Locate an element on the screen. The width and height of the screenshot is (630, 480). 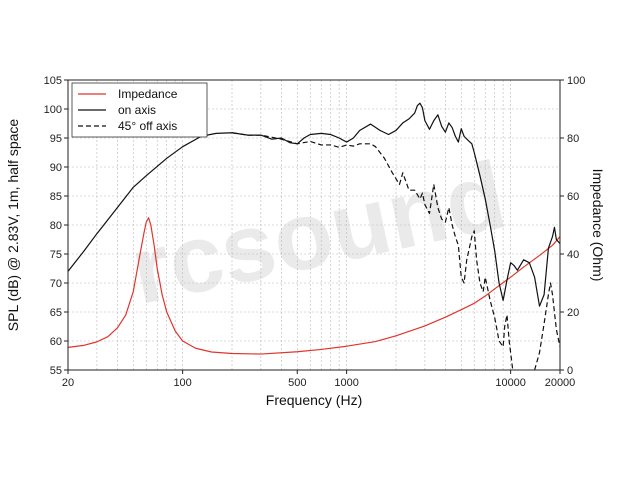
x-tick-label: 1000 is located at coordinates (346, 383).